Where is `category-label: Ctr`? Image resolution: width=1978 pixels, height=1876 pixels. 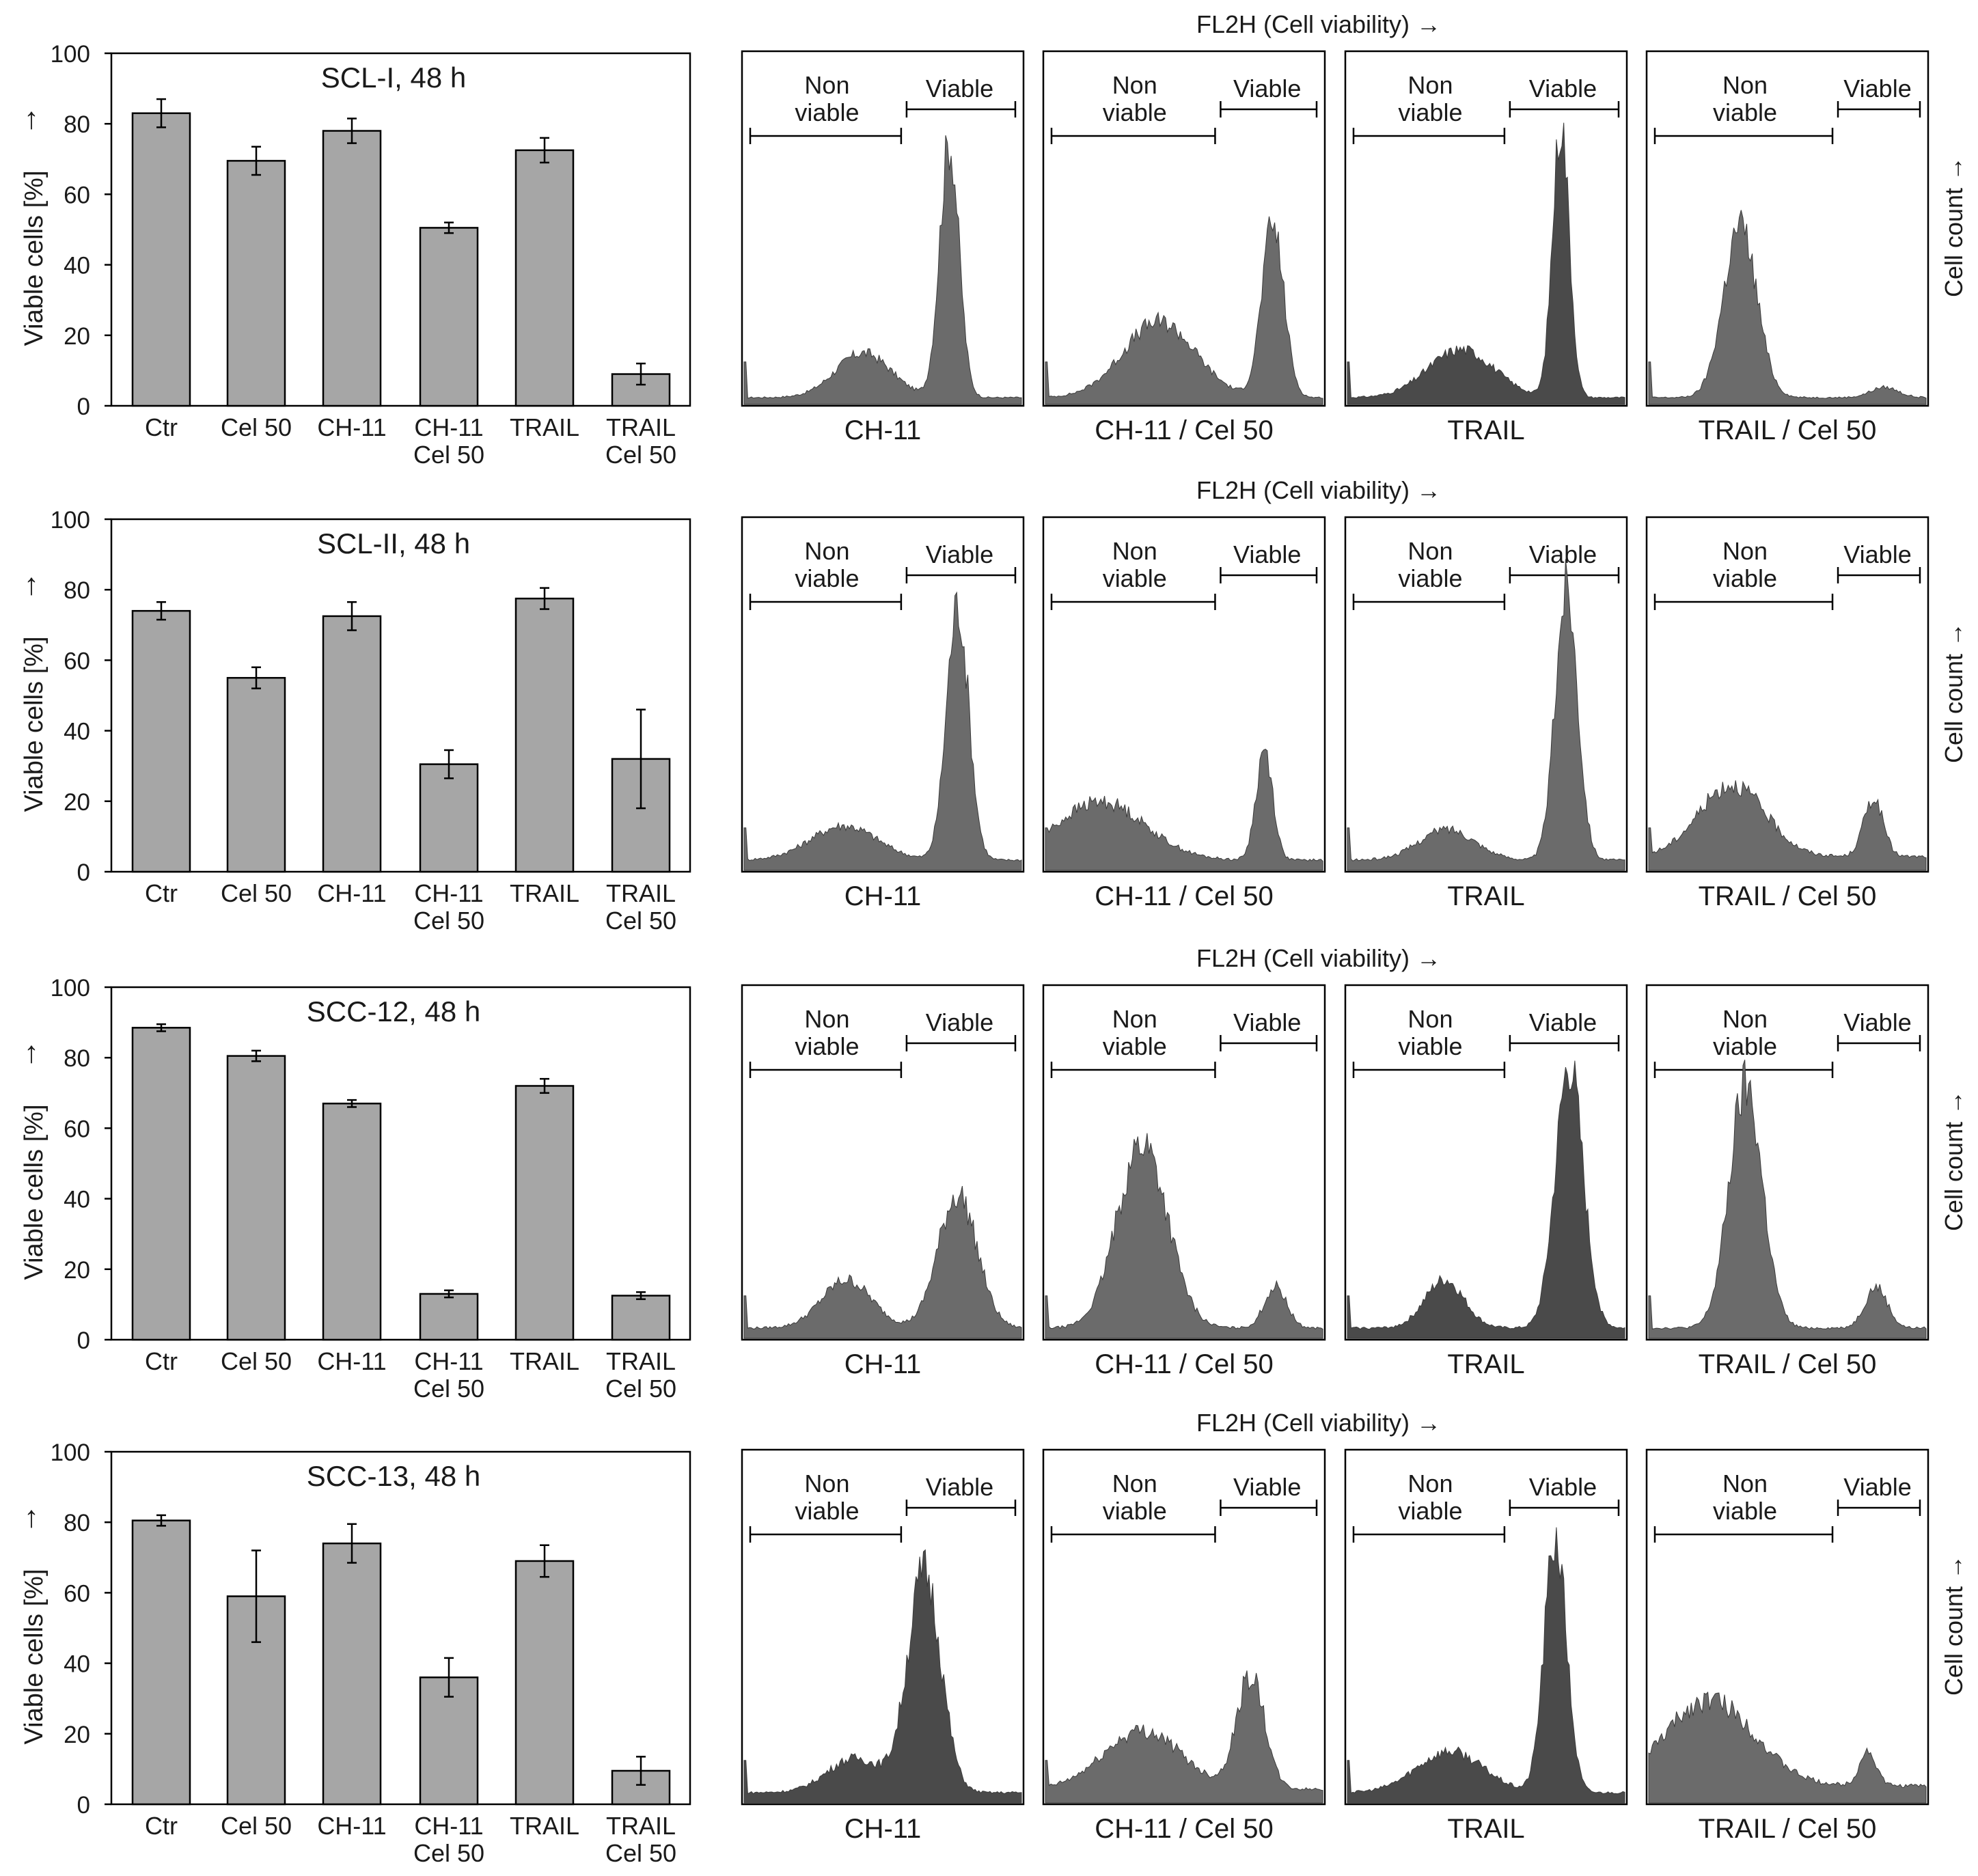 category-label: Ctr is located at coordinates (161, 427).